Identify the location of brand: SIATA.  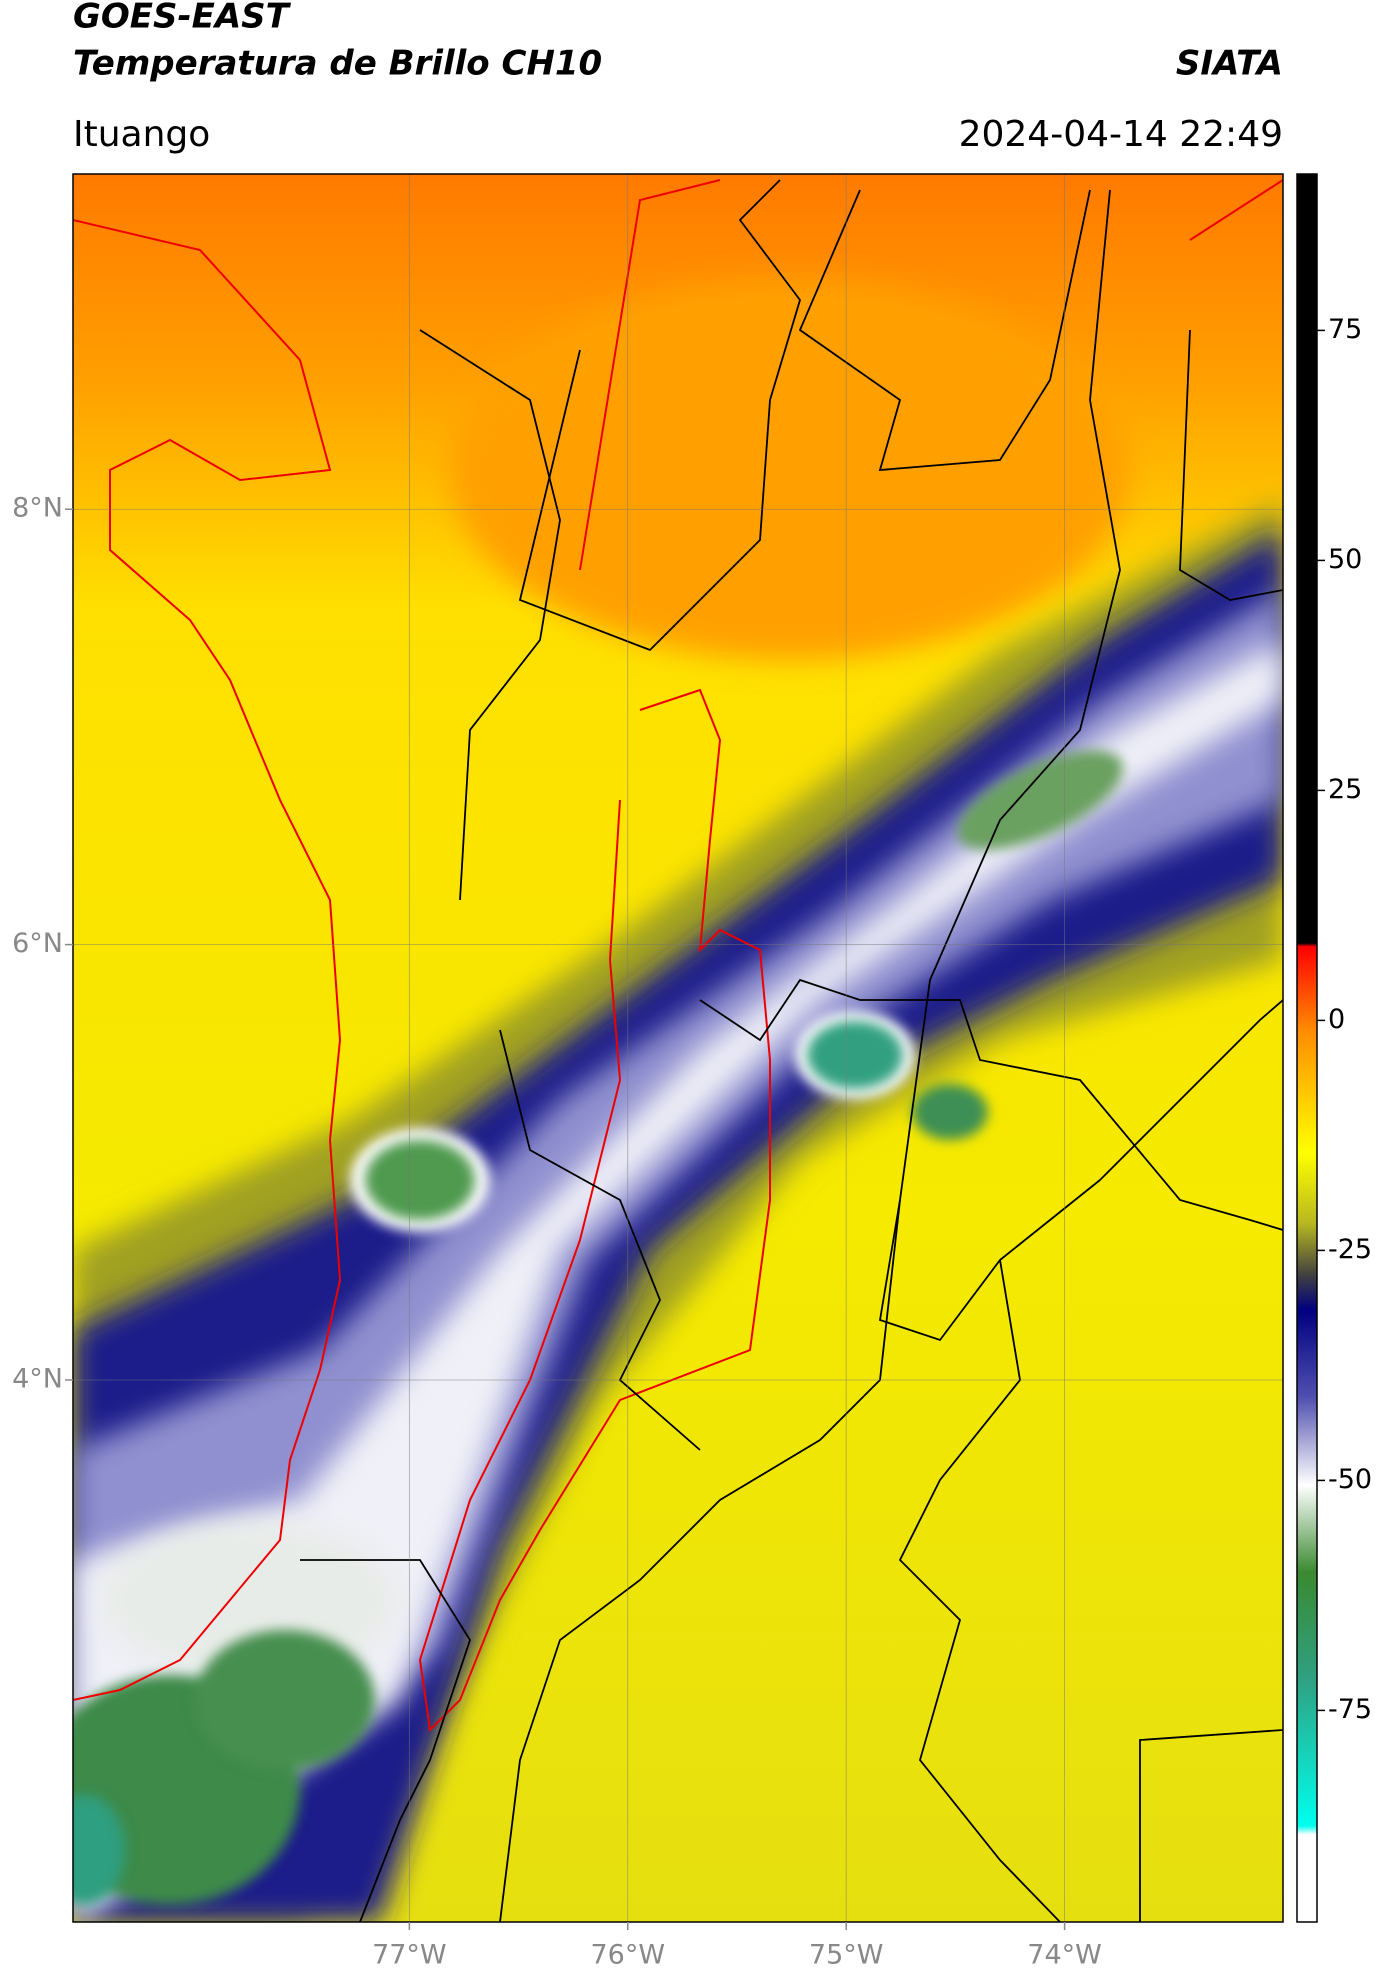
(1229, 64).